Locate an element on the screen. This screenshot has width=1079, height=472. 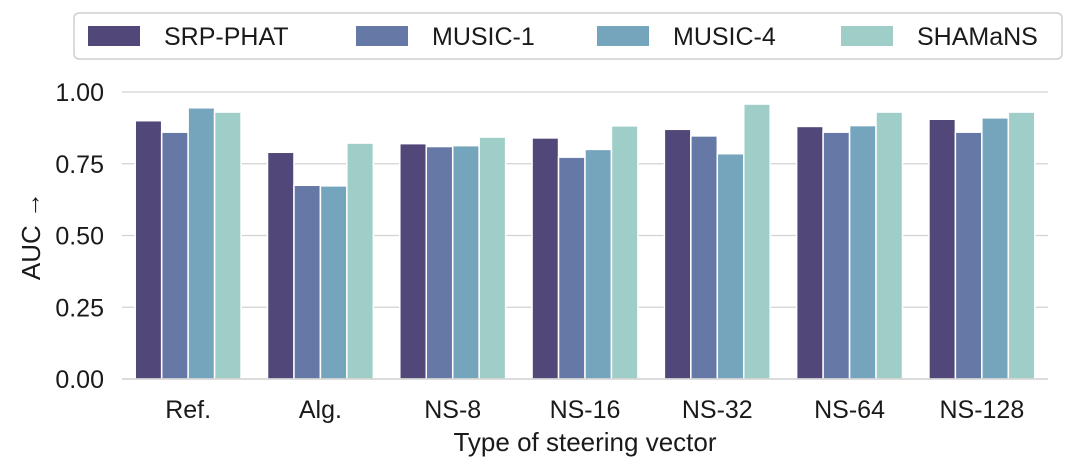
y-axis-ticks: 0.00 0.25 0.50 0.75 1.00 is located at coordinates (79, 236).